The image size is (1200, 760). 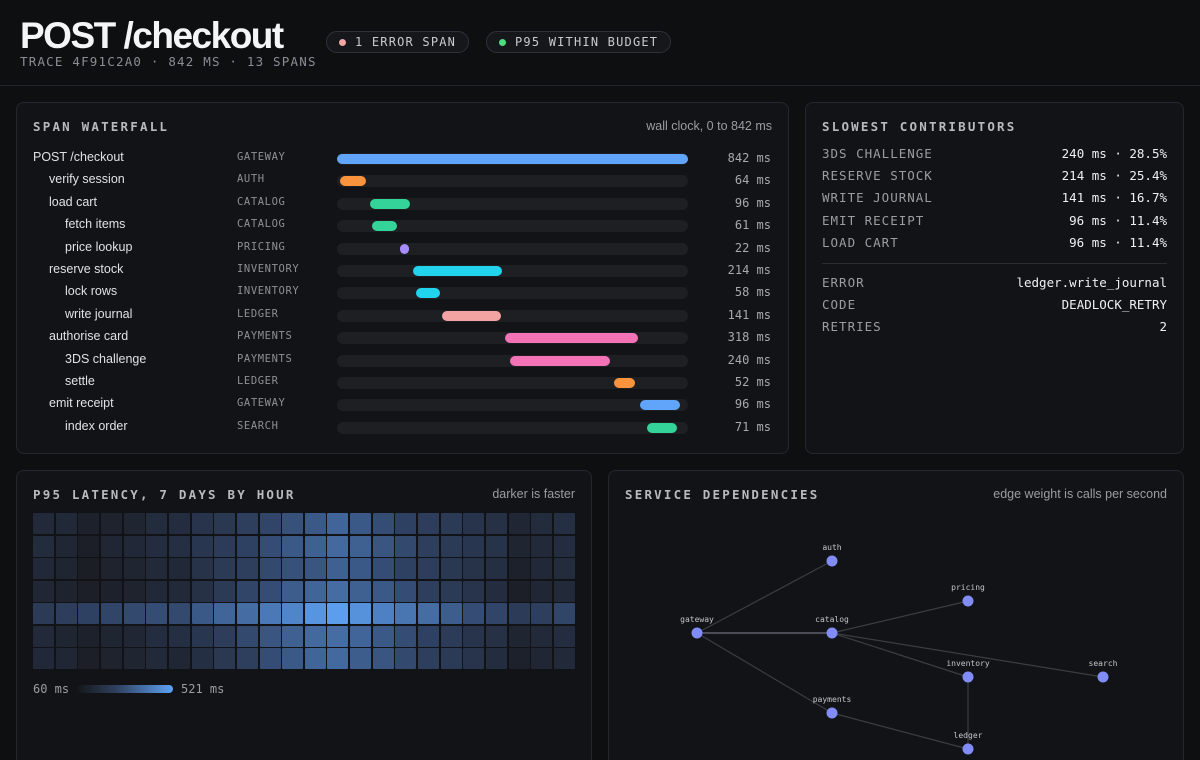 What do you see at coordinates (832, 713) in the screenshot?
I see `service-node-payments` at bounding box center [832, 713].